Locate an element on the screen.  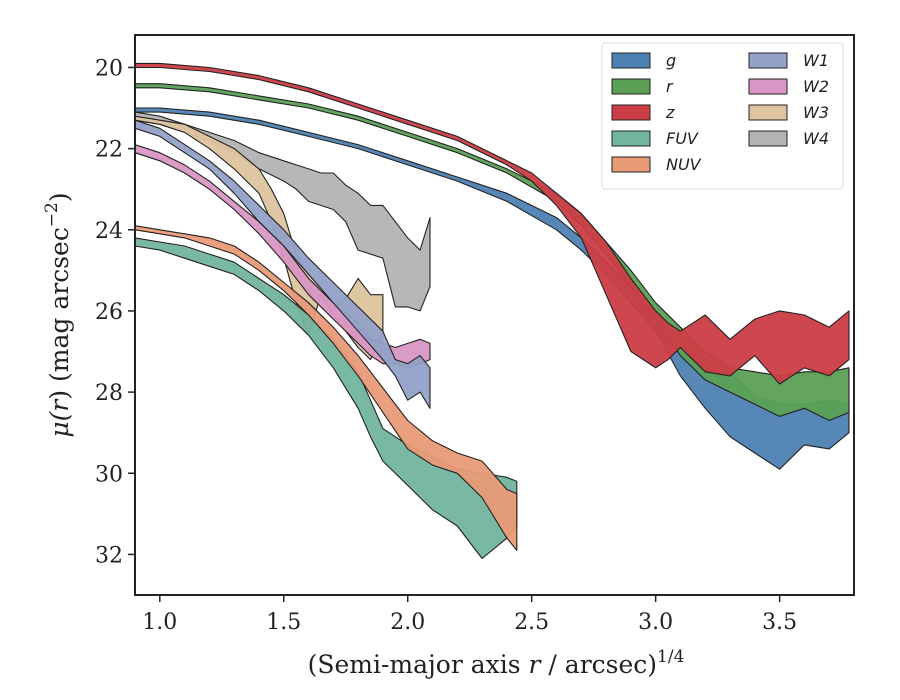
y-axis-label: μ(r) (mag arcsec−2) is located at coordinates (58, 314).